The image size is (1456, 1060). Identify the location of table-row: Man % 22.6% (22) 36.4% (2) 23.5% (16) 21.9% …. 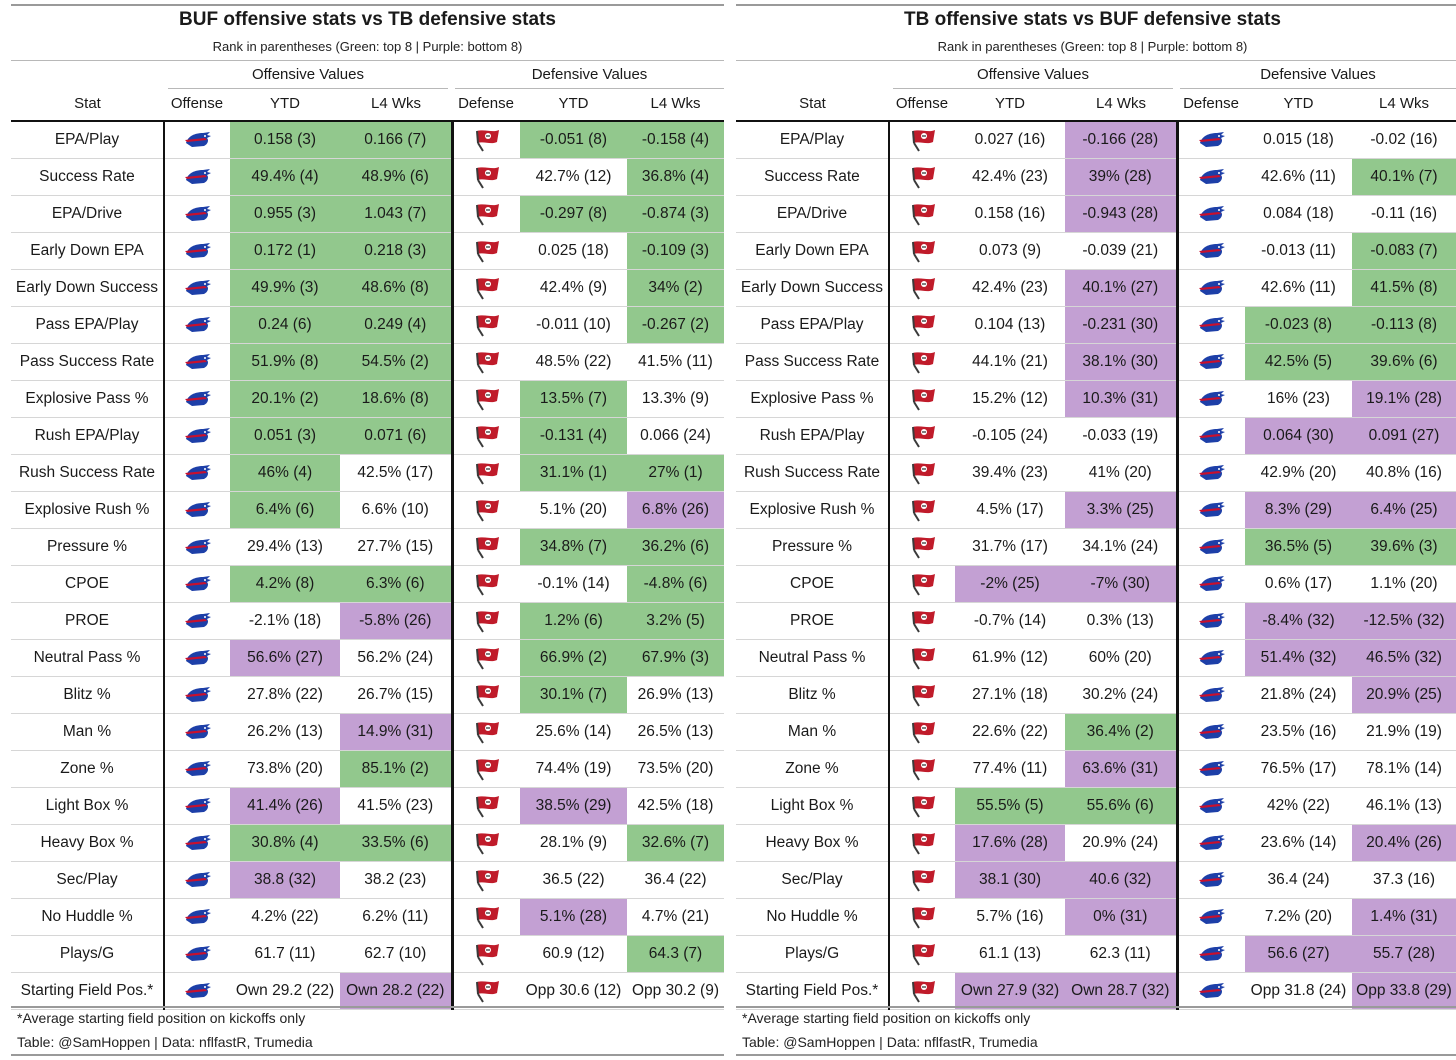
(1096, 732).